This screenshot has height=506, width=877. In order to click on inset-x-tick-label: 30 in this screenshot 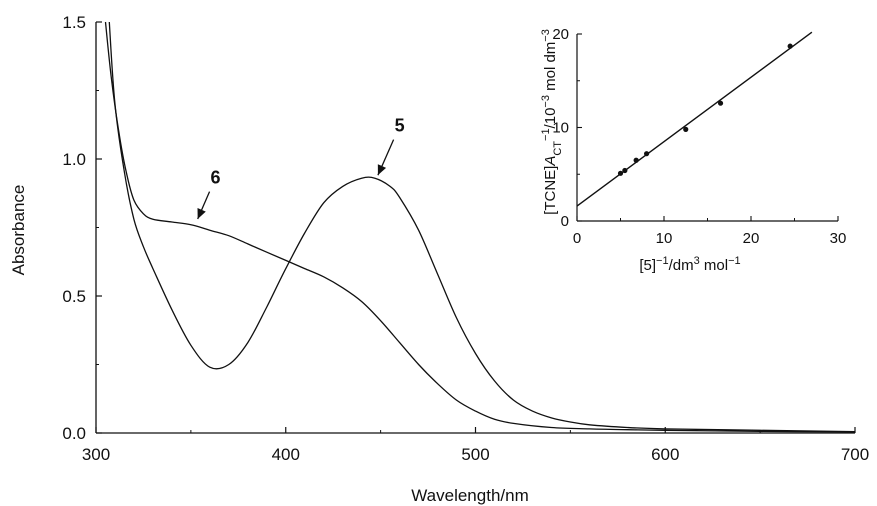, I will do `click(838, 238)`.